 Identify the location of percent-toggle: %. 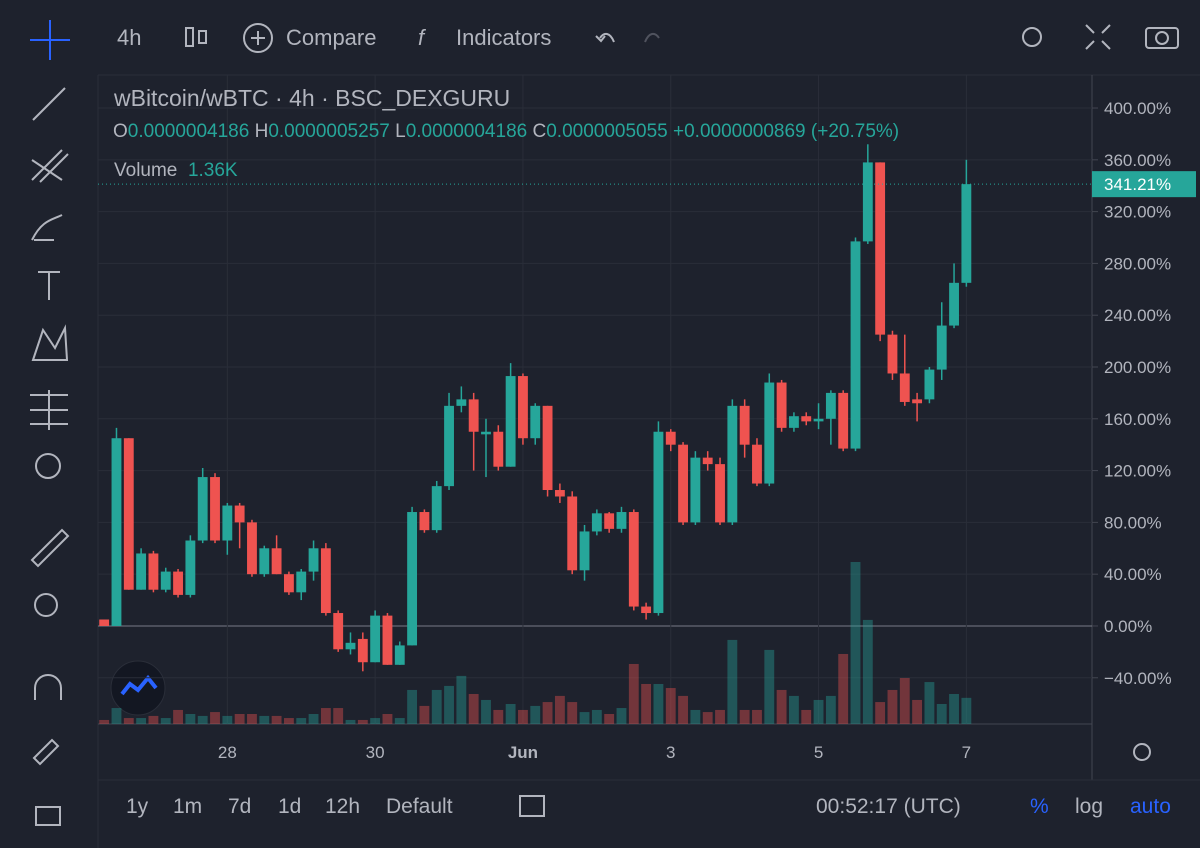
(1039, 806).